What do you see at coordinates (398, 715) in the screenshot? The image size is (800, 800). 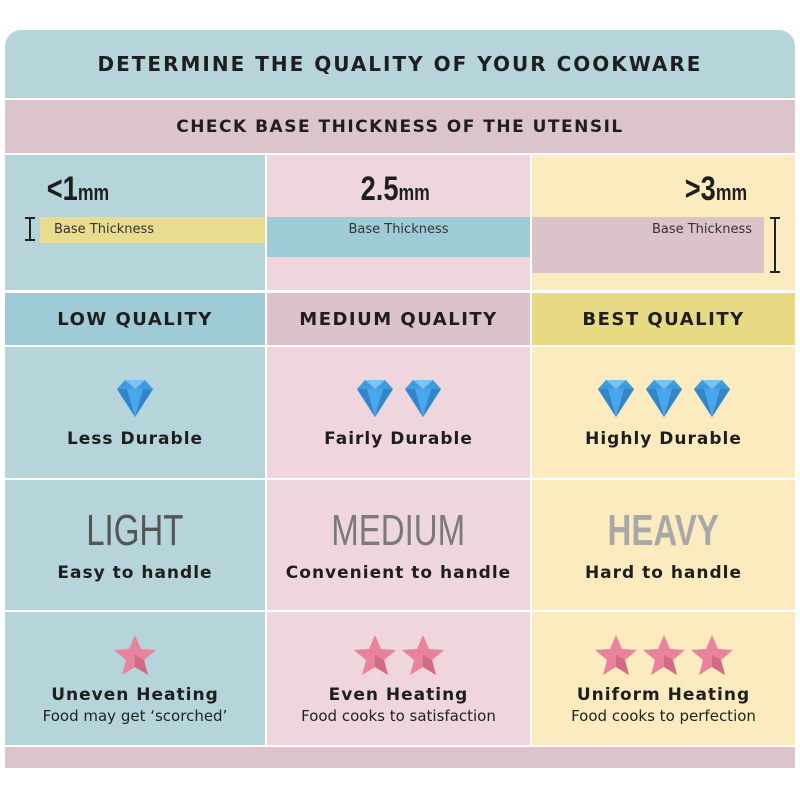 I see `heating-note: Food cooks to satisfaction` at bounding box center [398, 715].